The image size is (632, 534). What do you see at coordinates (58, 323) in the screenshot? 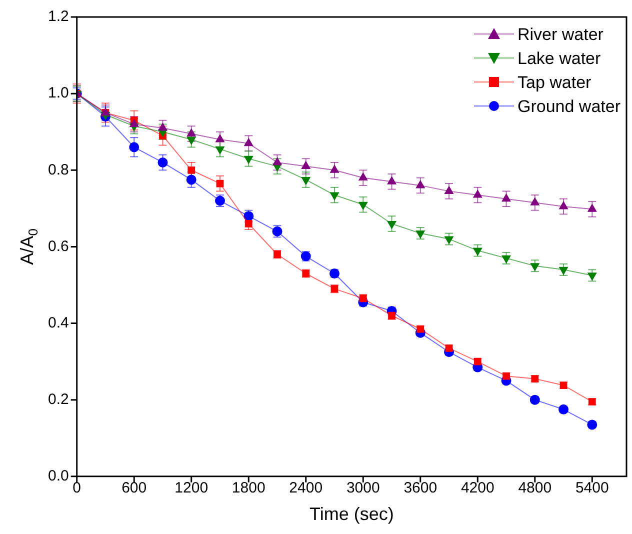
I see `y-tick-label: 0.4` at bounding box center [58, 323].